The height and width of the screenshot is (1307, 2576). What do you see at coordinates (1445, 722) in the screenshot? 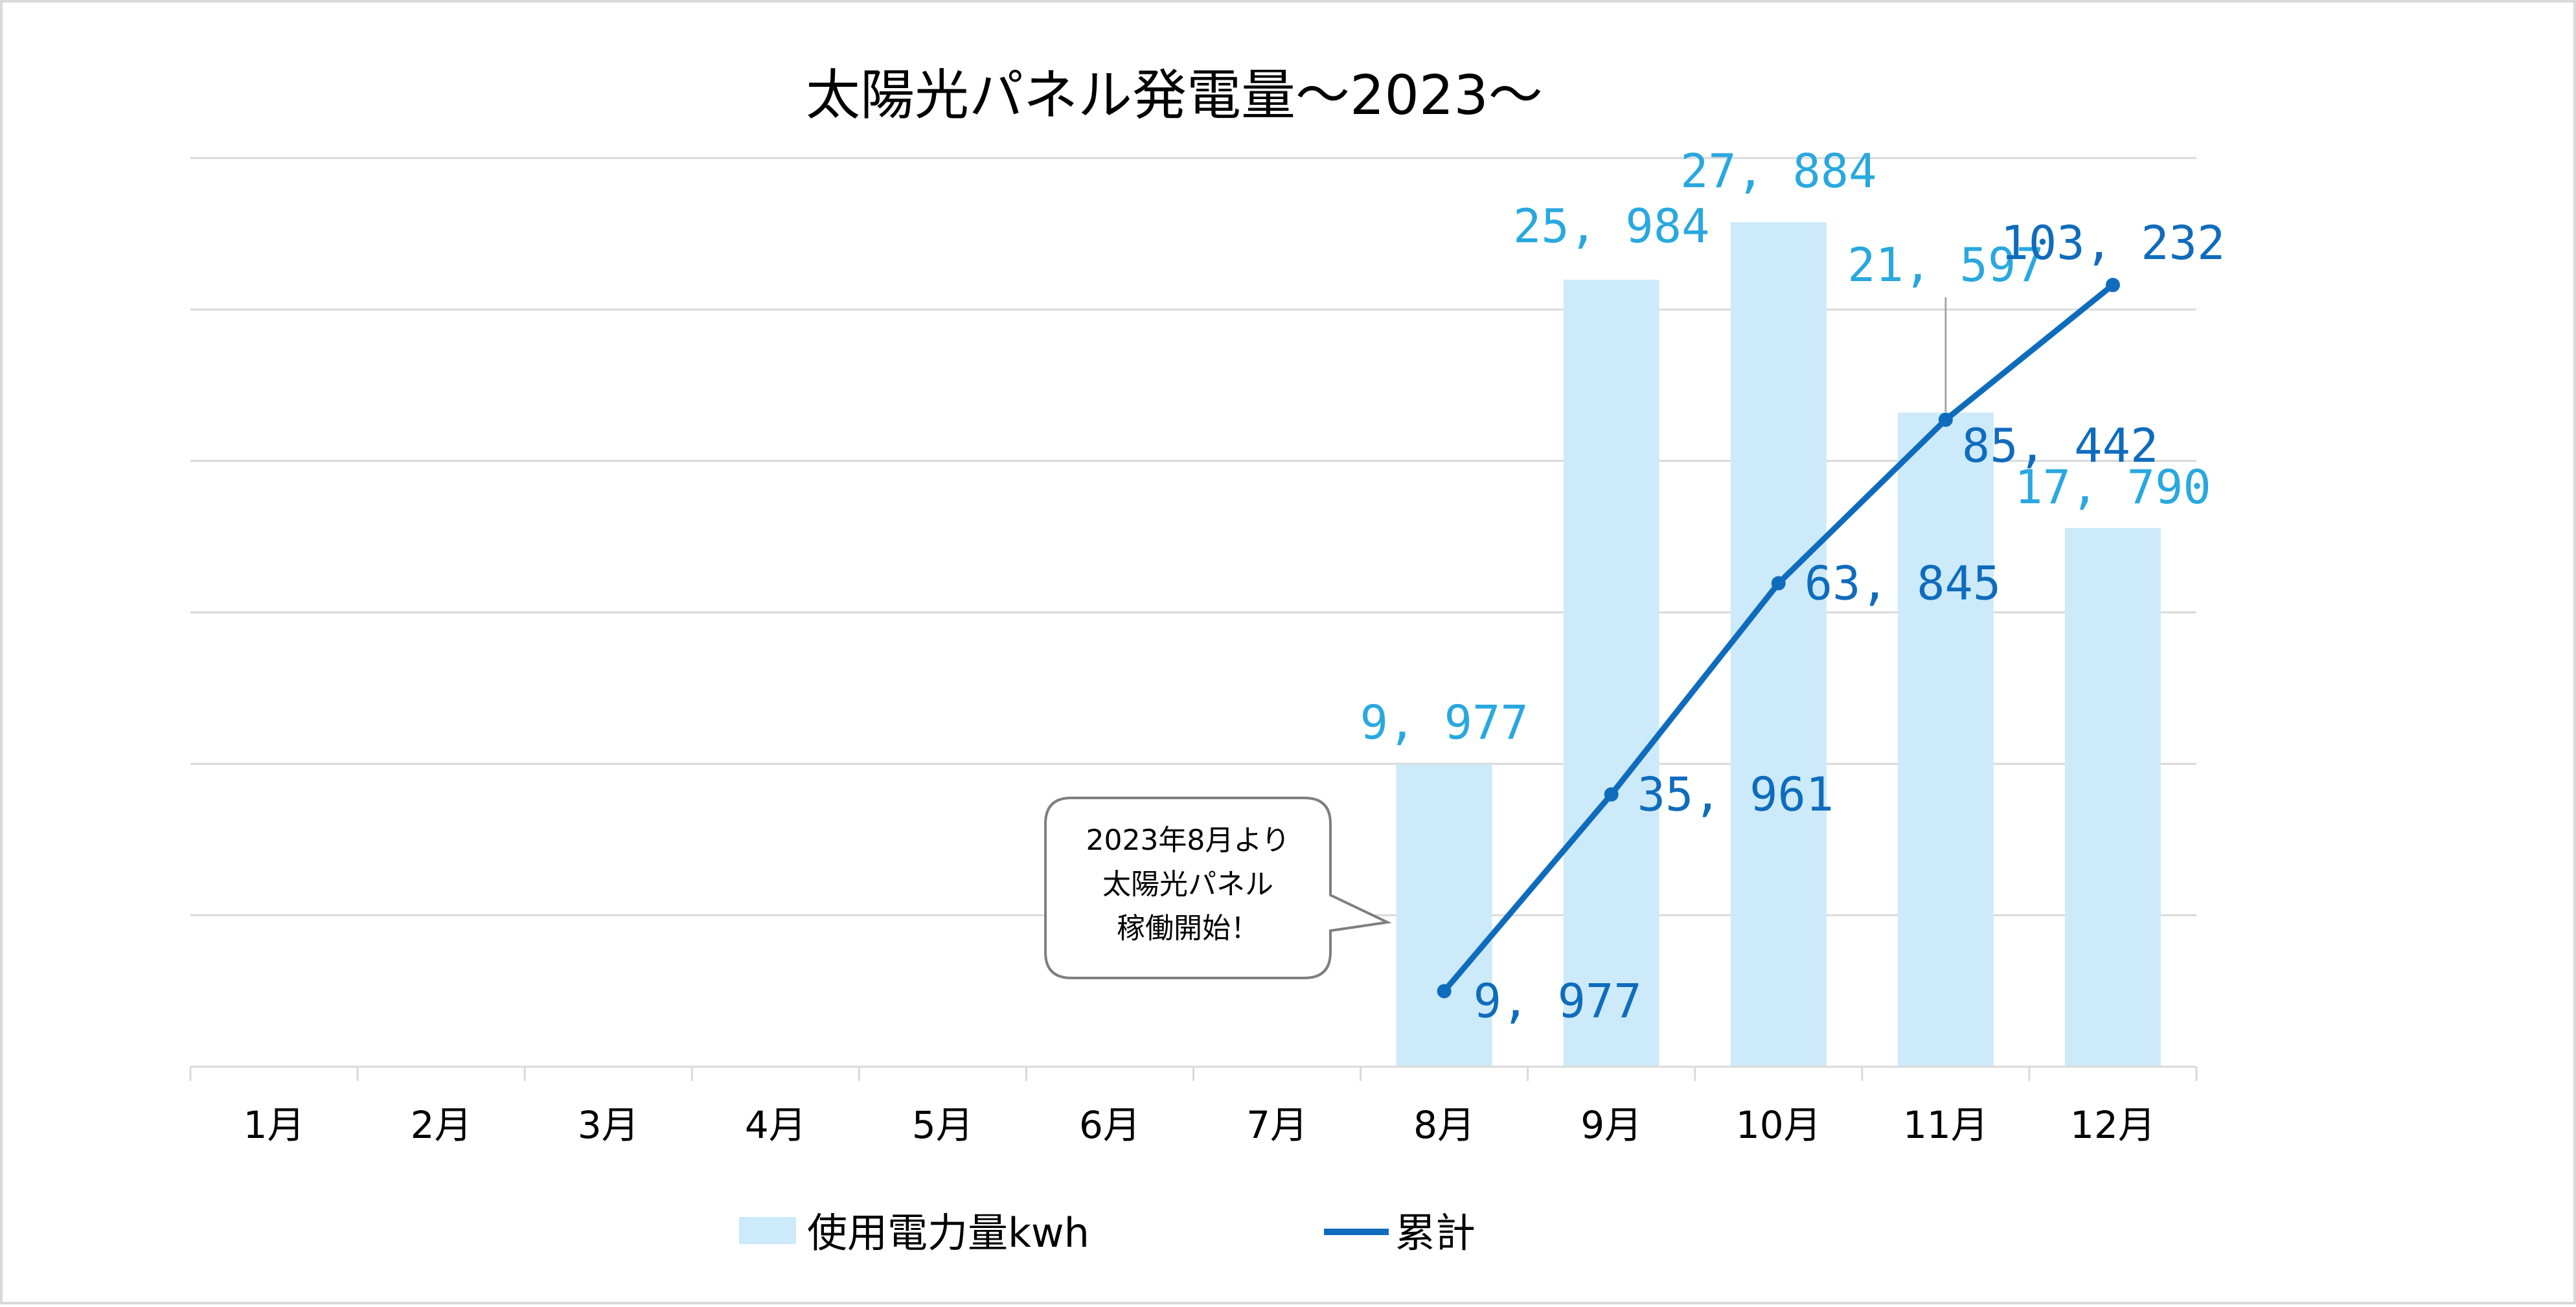
I see `bar-data-label: 9, 977` at bounding box center [1445, 722].